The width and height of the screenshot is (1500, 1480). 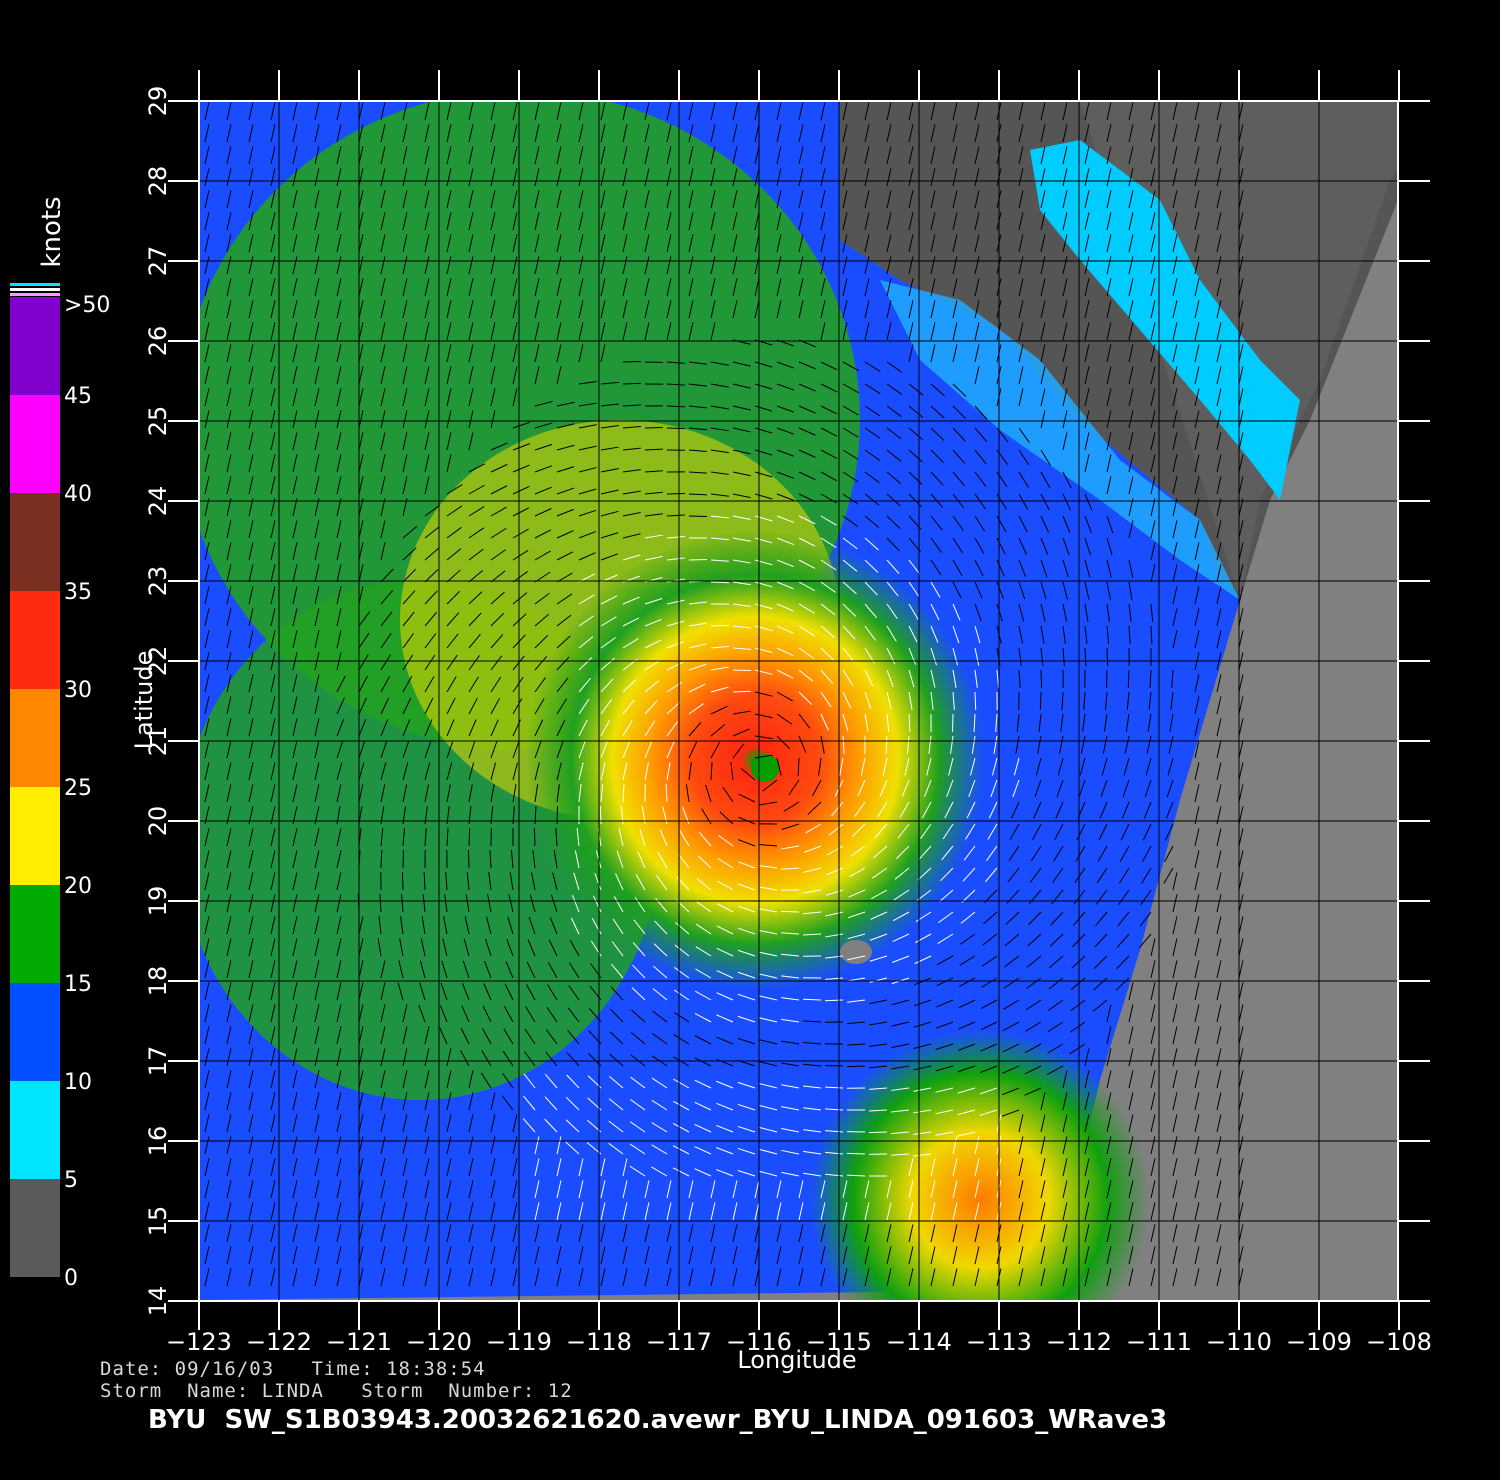 I want to click on lat-tick-label: 16, so click(x=158, y=1141).